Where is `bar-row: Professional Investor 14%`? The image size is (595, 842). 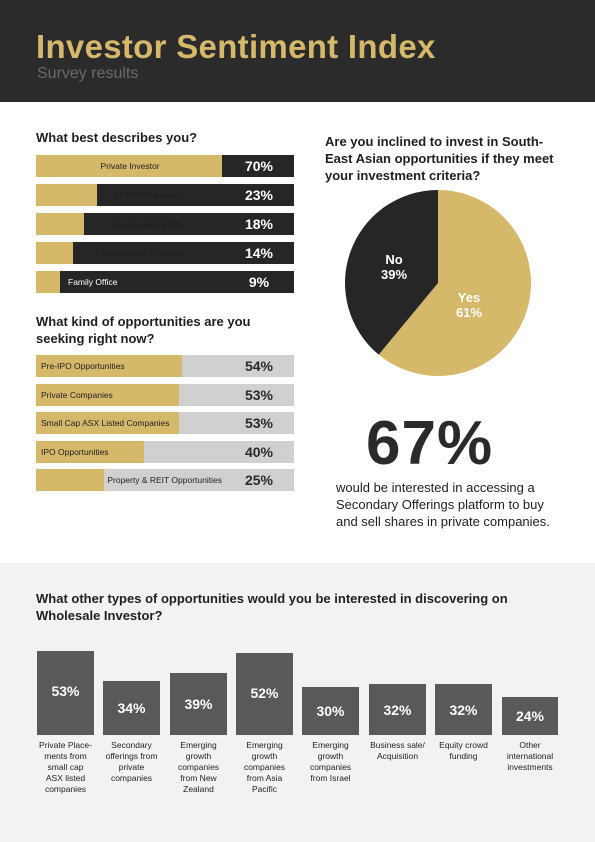 bar-row: Professional Investor 14% is located at coordinates (165, 253).